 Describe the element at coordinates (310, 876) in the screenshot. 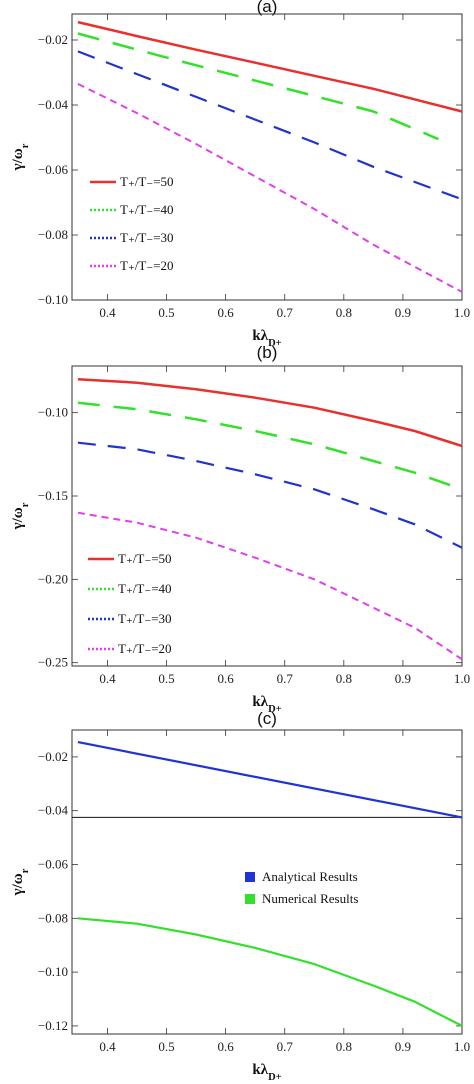

I see `legend-label: Analytical Results` at that location.